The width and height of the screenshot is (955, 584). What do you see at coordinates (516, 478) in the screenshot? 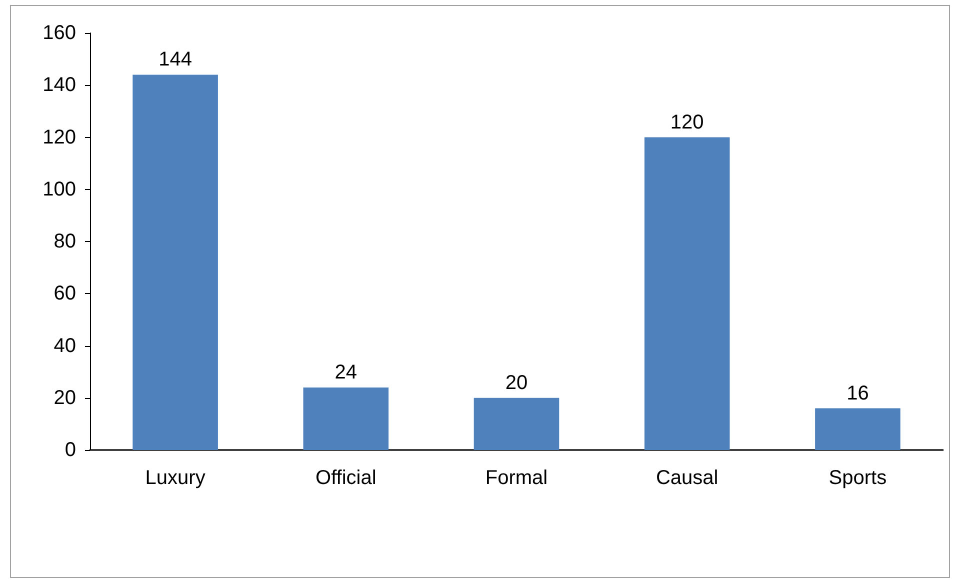
I see `x-tick-label: Formal` at bounding box center [516, 478].